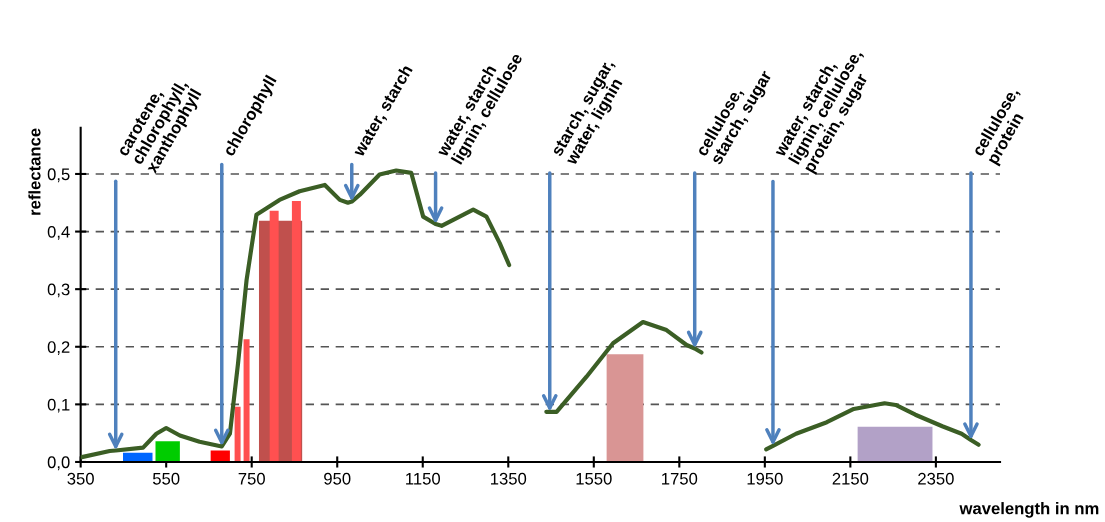 Image resolution: width=1105 pixels, height=522 pixels. What do you see at coordinates (58, 175) in the screenshot?
I see `y-tick-label: 0,5` at bounding box center [58, 175].